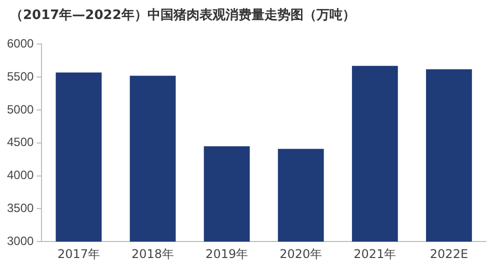 This screenshot has height=268, width=500. I want to click on y-tick-label: 4500, so click(20, 142).